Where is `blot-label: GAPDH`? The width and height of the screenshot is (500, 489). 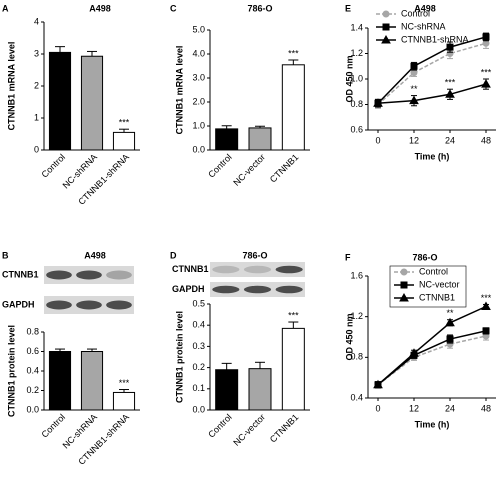
blot-label: GAPDH is located at coordinates (188, 289).